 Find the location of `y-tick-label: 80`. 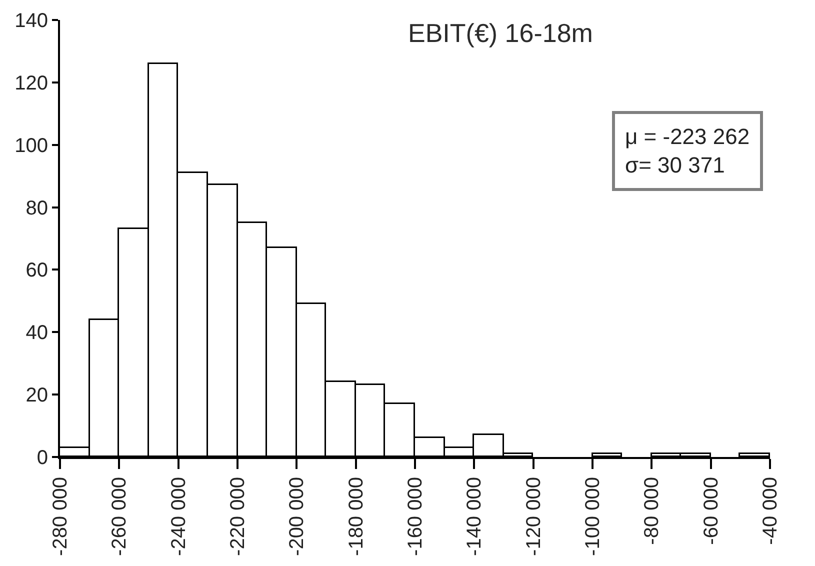

y-tick-label: 80 is located at coordinates (37, 208).